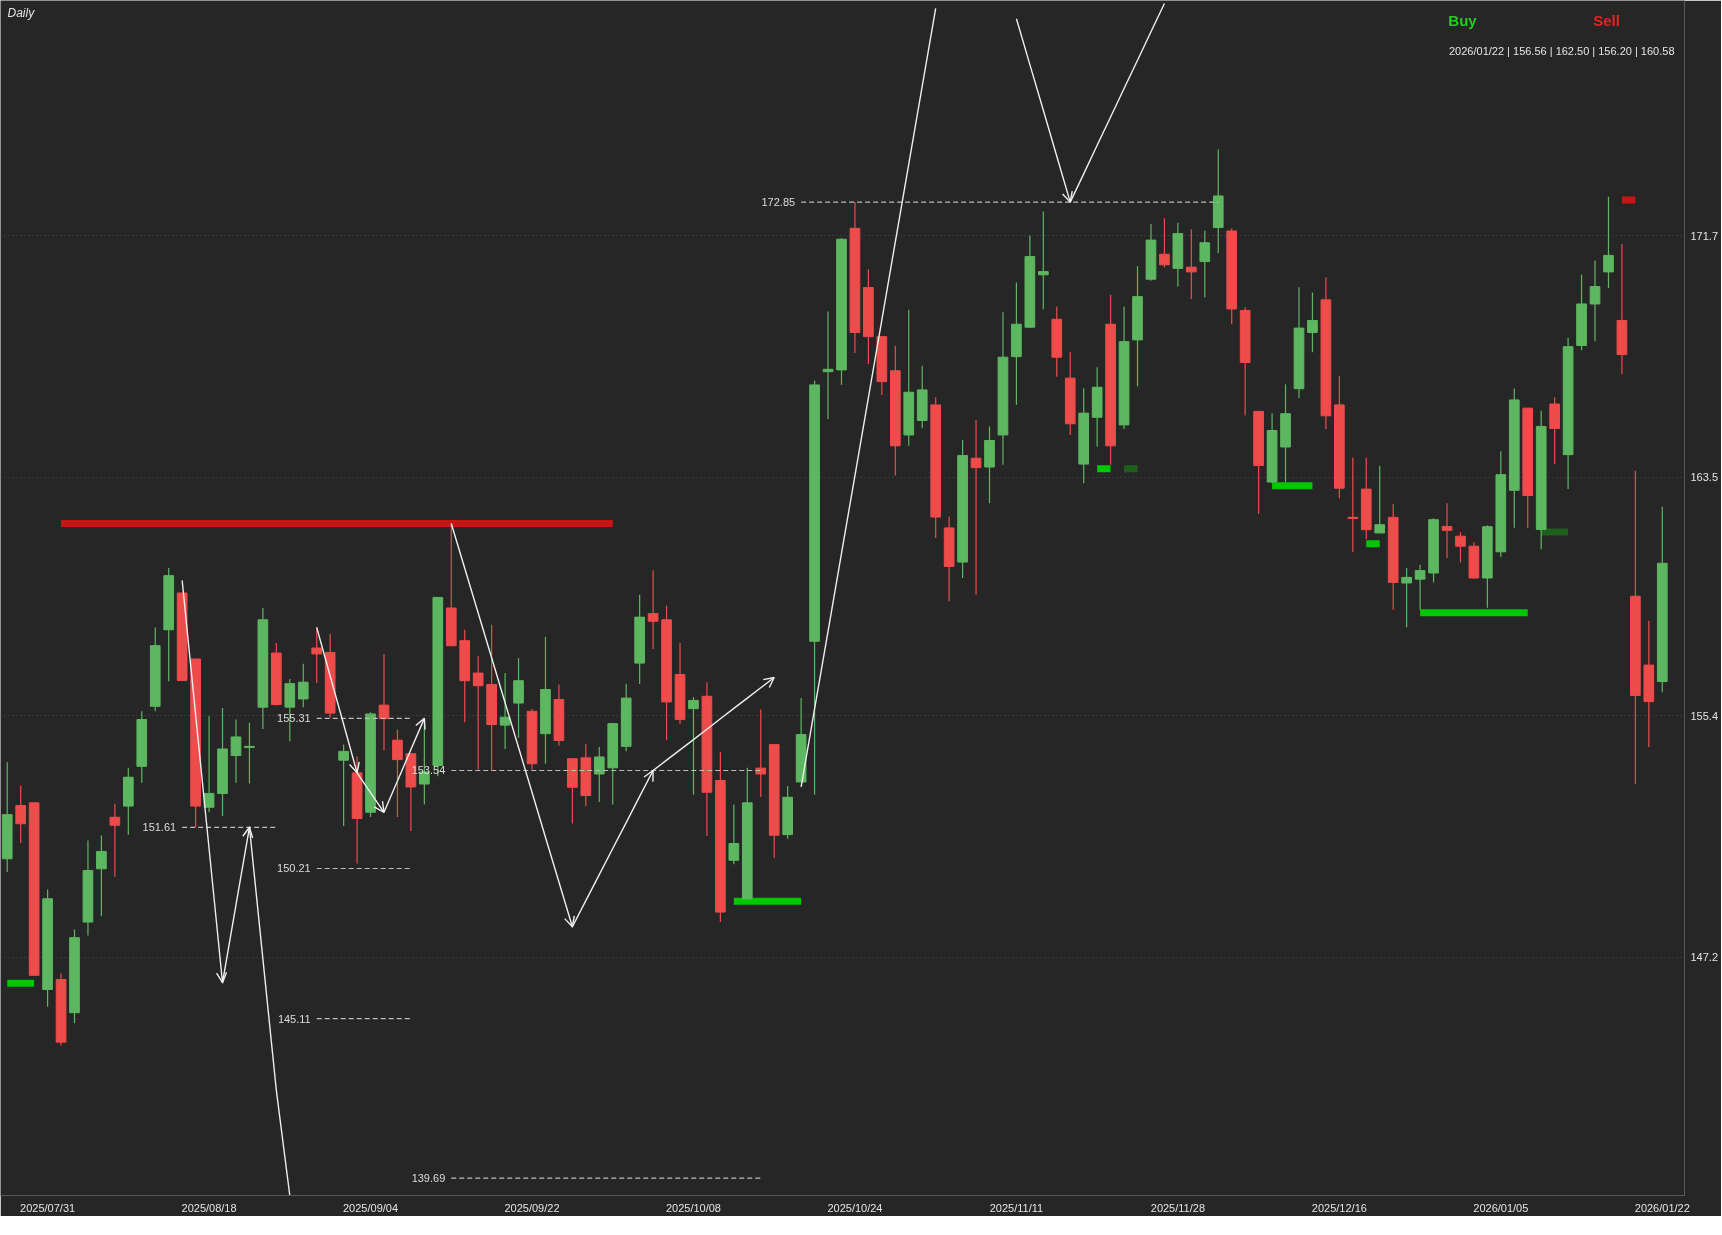  I want to click on x-tick-label: 2026/01/05, so click(1501, 1207).